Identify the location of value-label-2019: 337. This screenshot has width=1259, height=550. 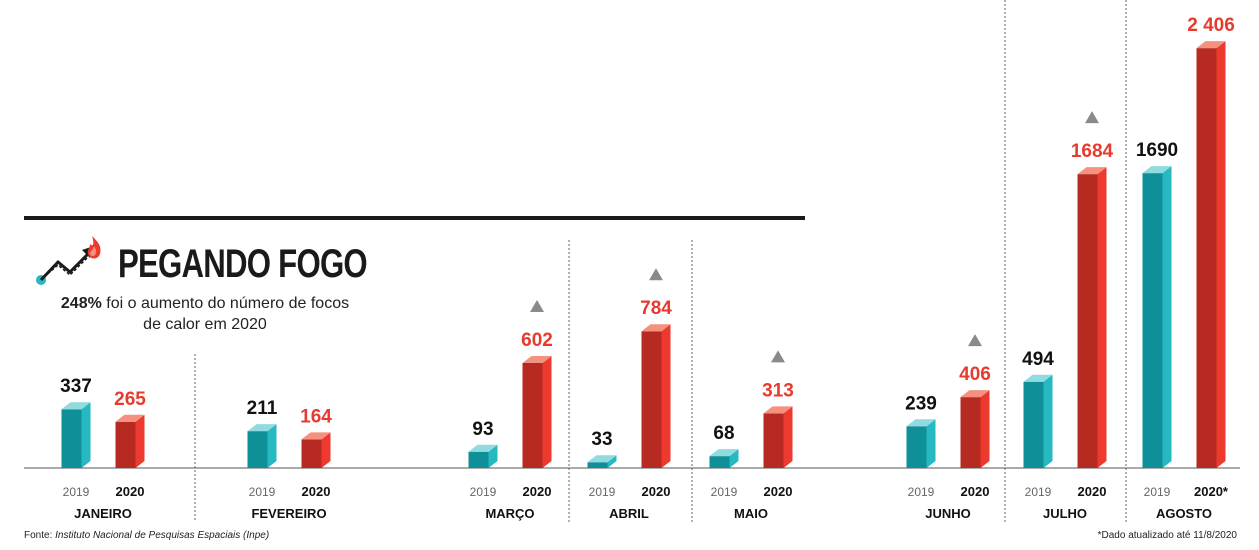
(76, 386).